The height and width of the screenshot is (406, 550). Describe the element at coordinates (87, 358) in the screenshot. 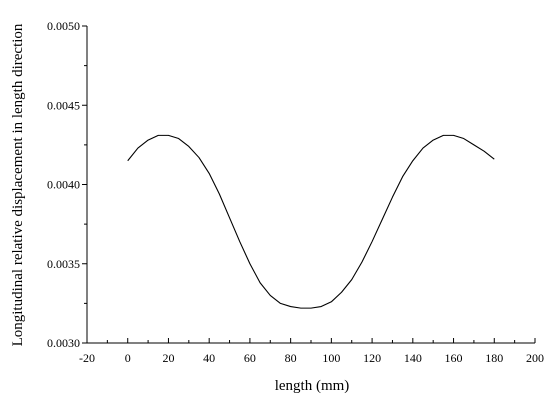

I see `x-tick-label: -20` at that location.